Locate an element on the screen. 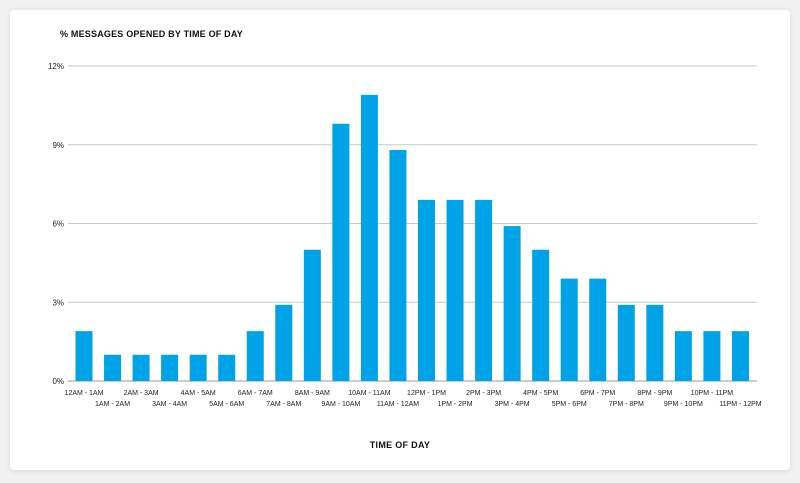 This screenshot has height=483, width=800. y-tick-label: 9% is located at coordinates (58, 145).